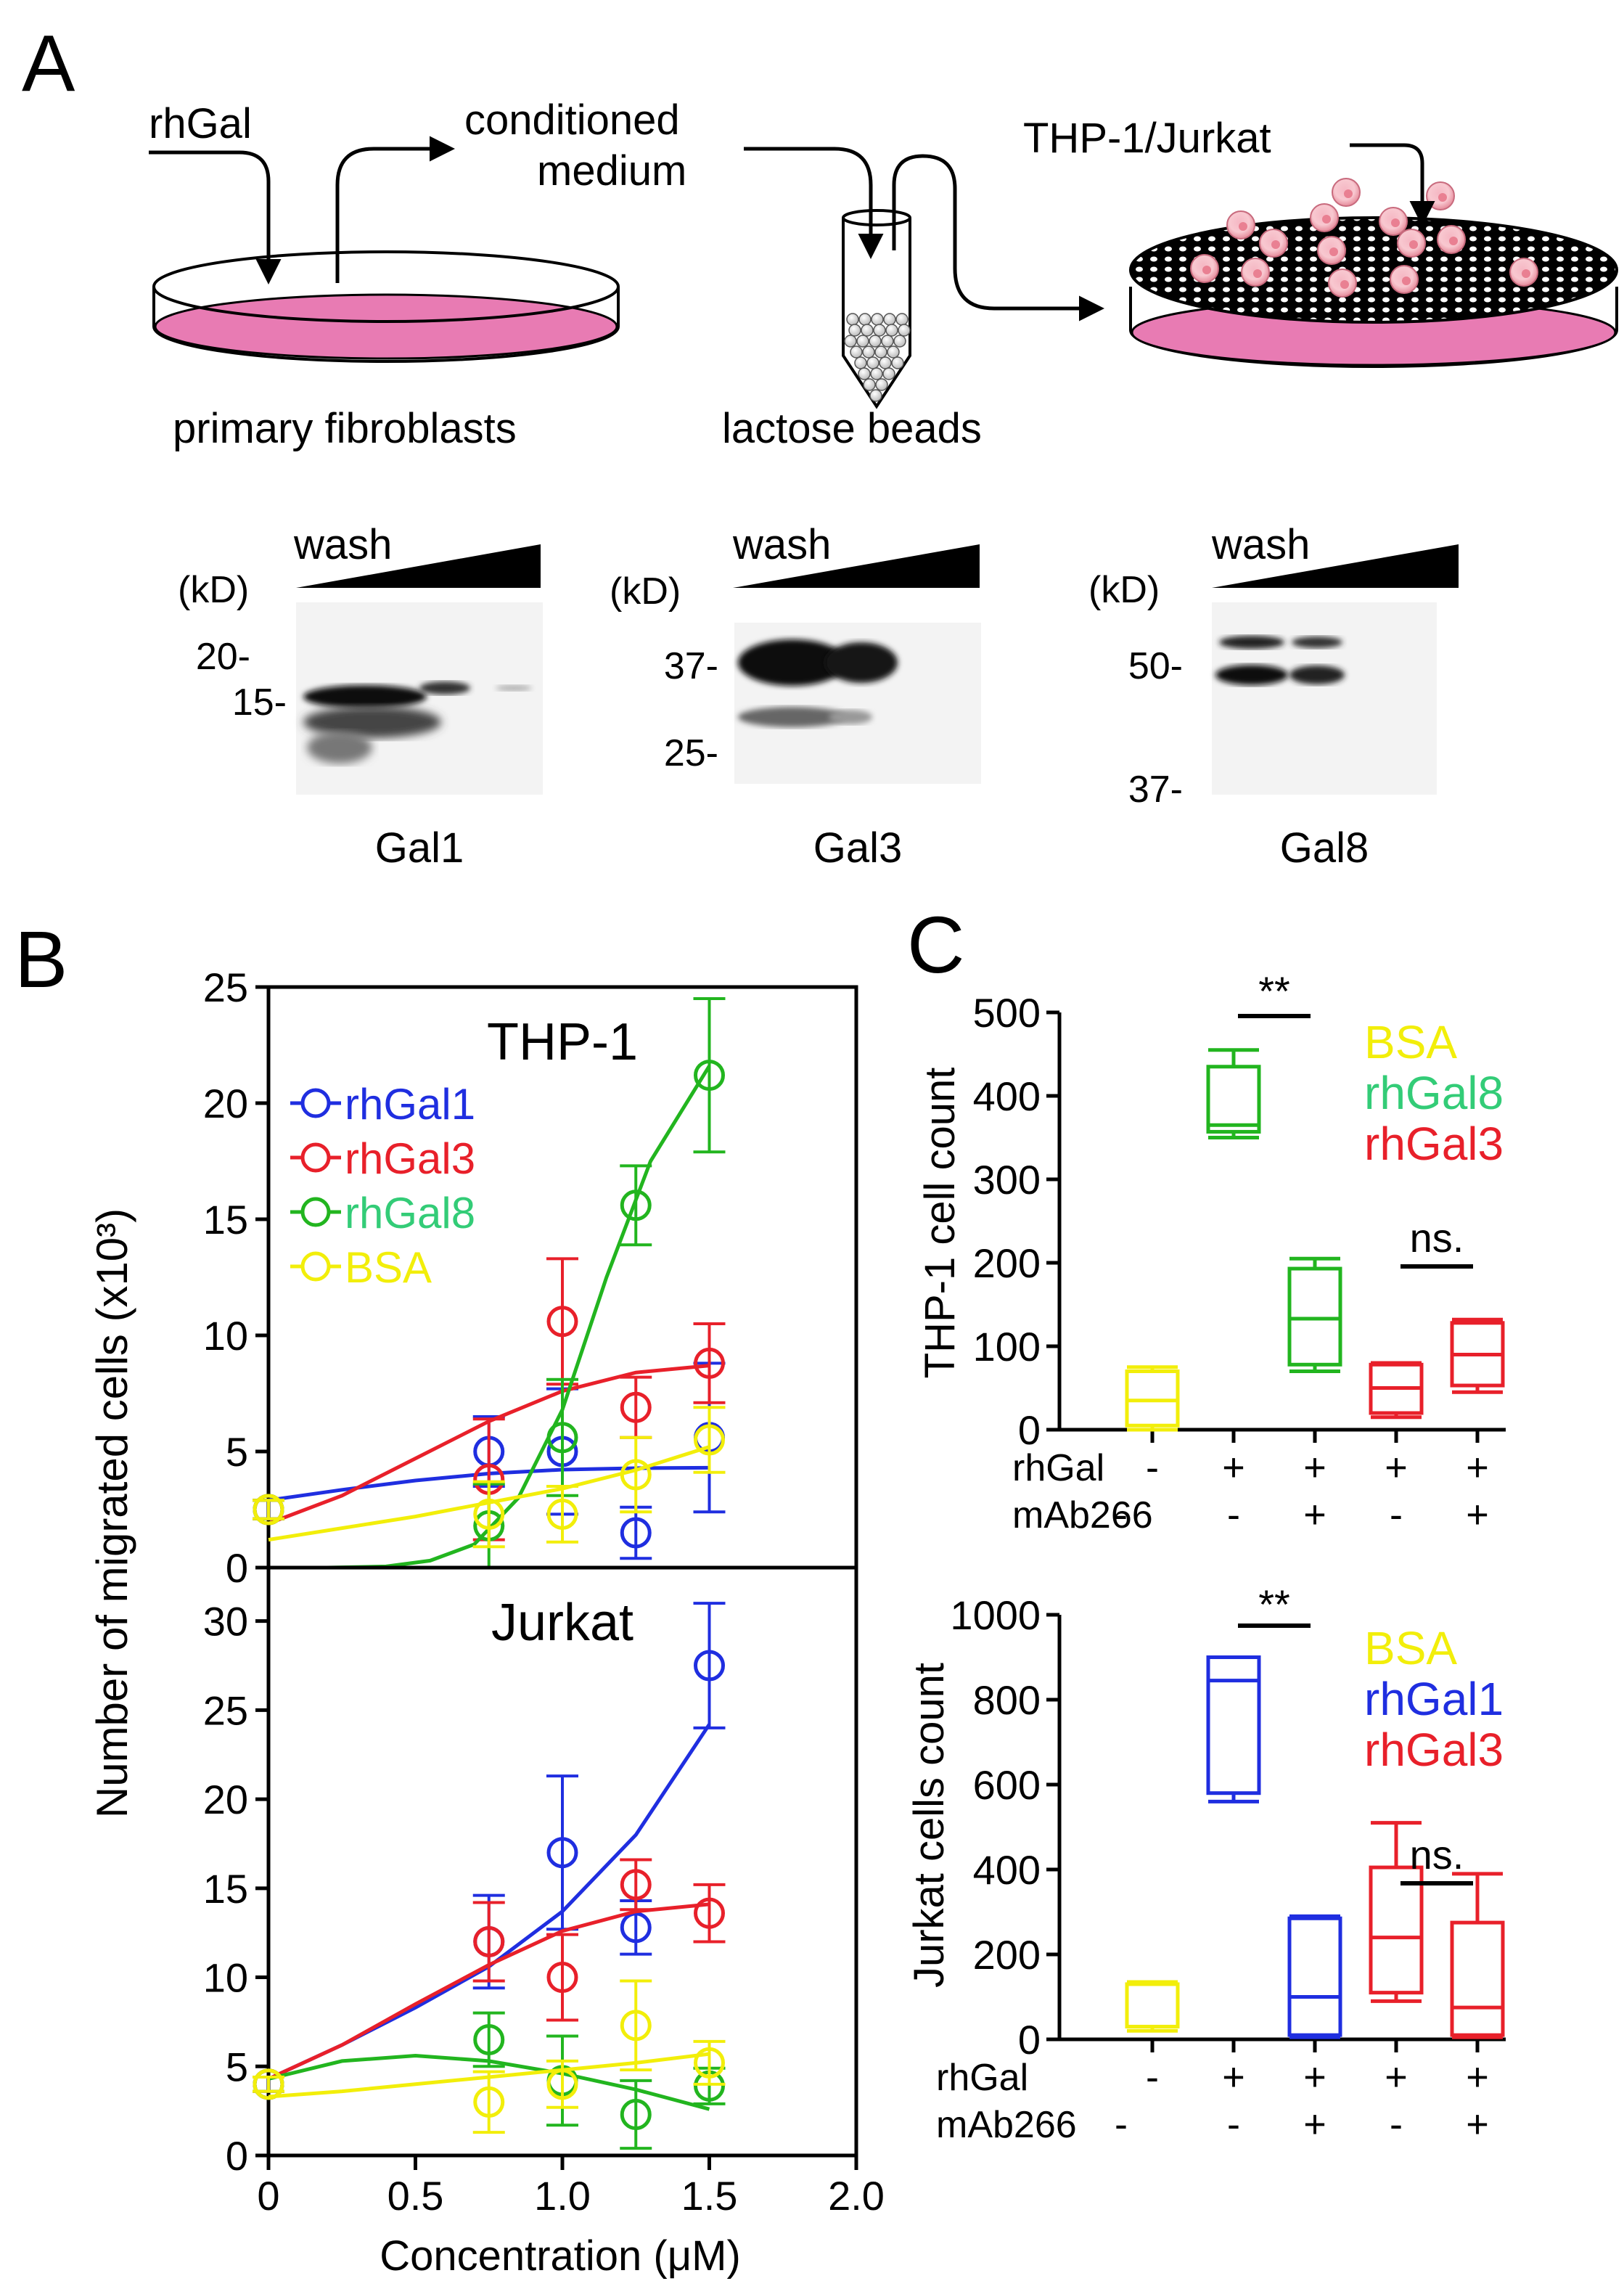  Describe the element at coordinates (1314, 1315) in the screenshot. I see `box-rhGal8` at that location.